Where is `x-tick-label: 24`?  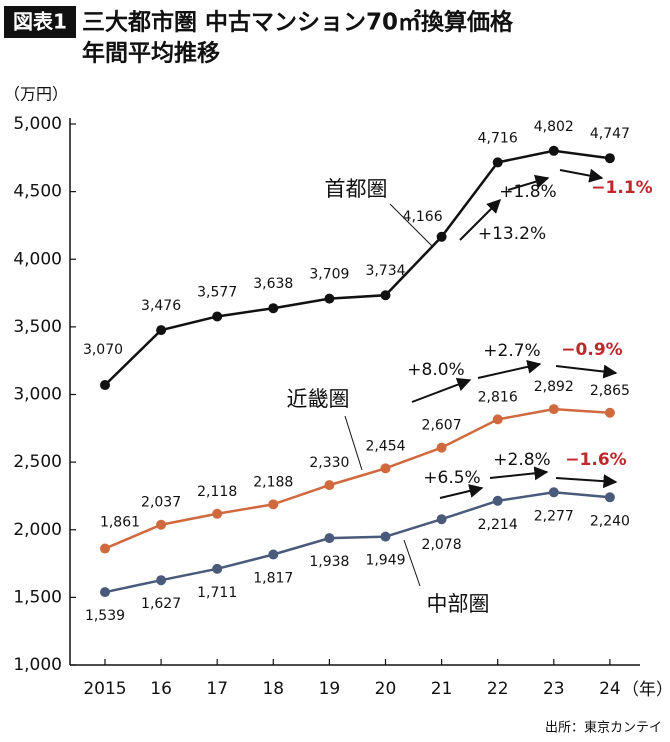 x-tick-label: 24 is located at coordinates (610, 689).